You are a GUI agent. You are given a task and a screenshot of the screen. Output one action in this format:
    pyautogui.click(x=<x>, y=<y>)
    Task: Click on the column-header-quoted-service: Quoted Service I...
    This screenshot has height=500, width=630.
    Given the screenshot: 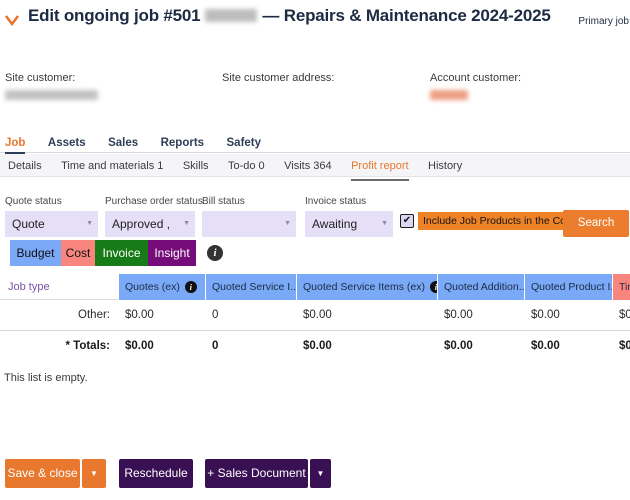 What is the action you would take?
    pyautogui.click(x=250, y=287)
    